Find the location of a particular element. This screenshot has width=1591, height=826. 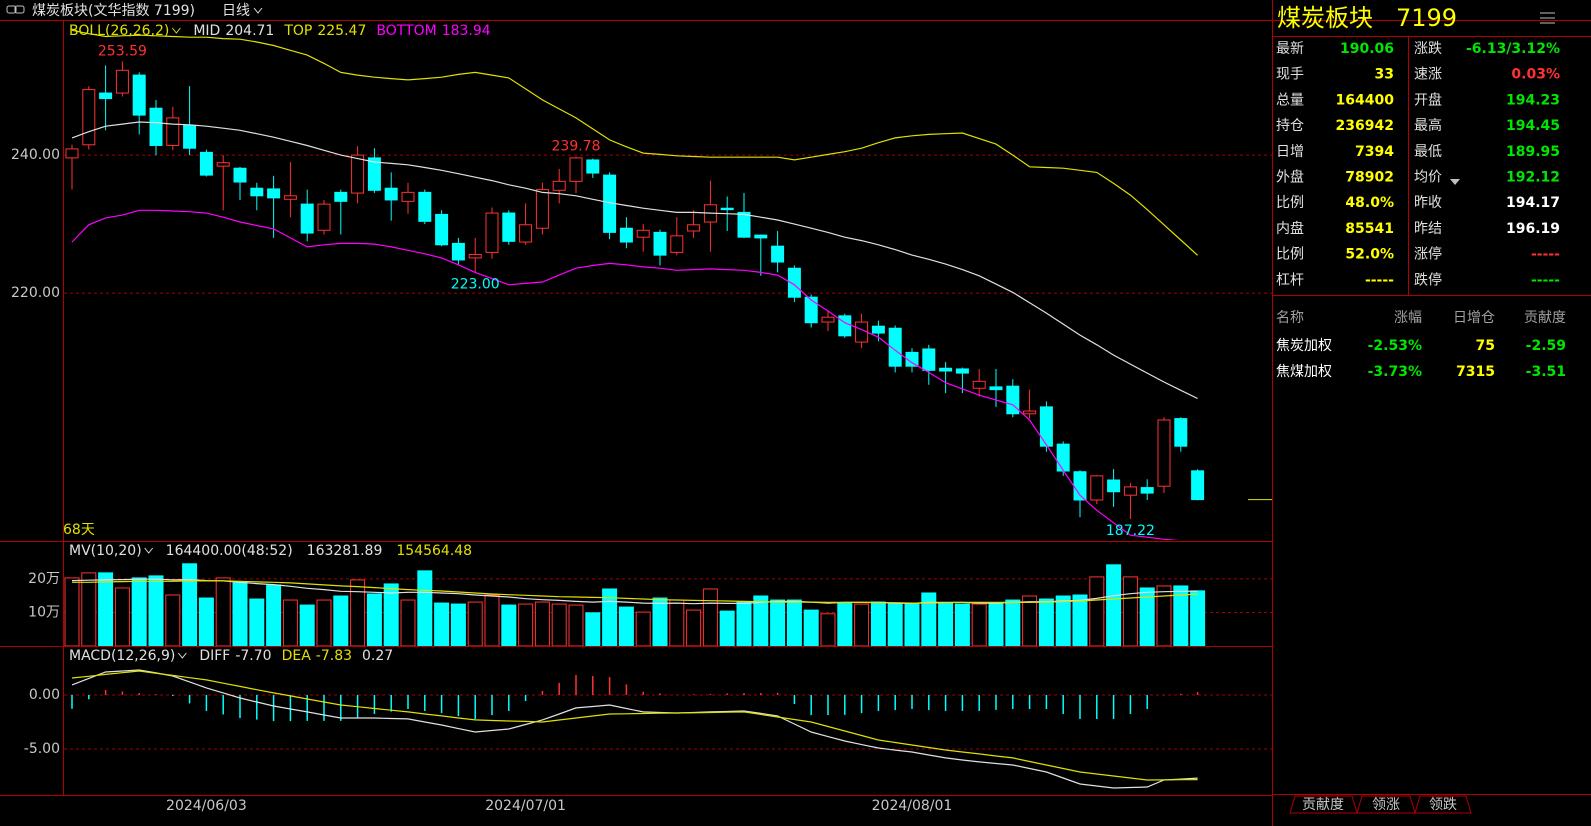

menu-icon is located at coordinates (1547, 18).